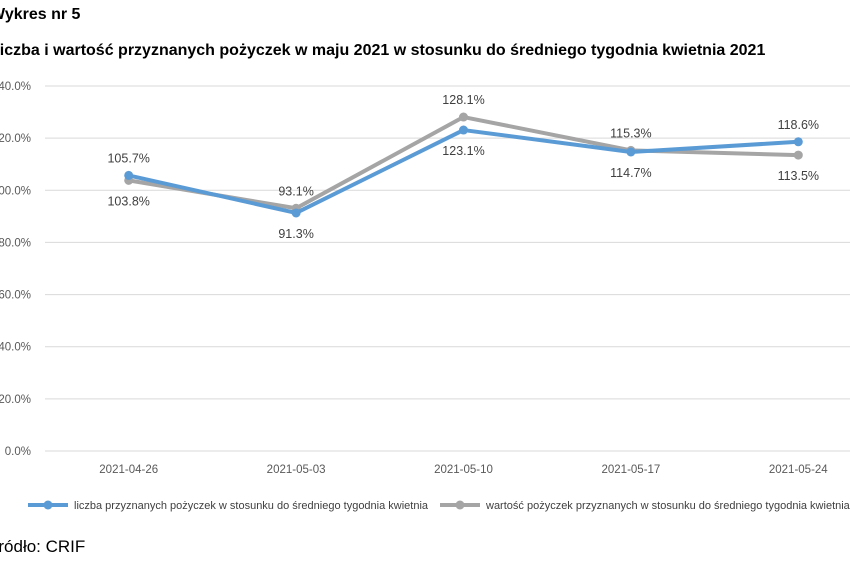 This screenshot has width=850, height=570. What do you see at coordinates (40, 14) in the screenshot?
I see `chart-pre-title: Wykres nr 5` at bounding box center [40, 14].